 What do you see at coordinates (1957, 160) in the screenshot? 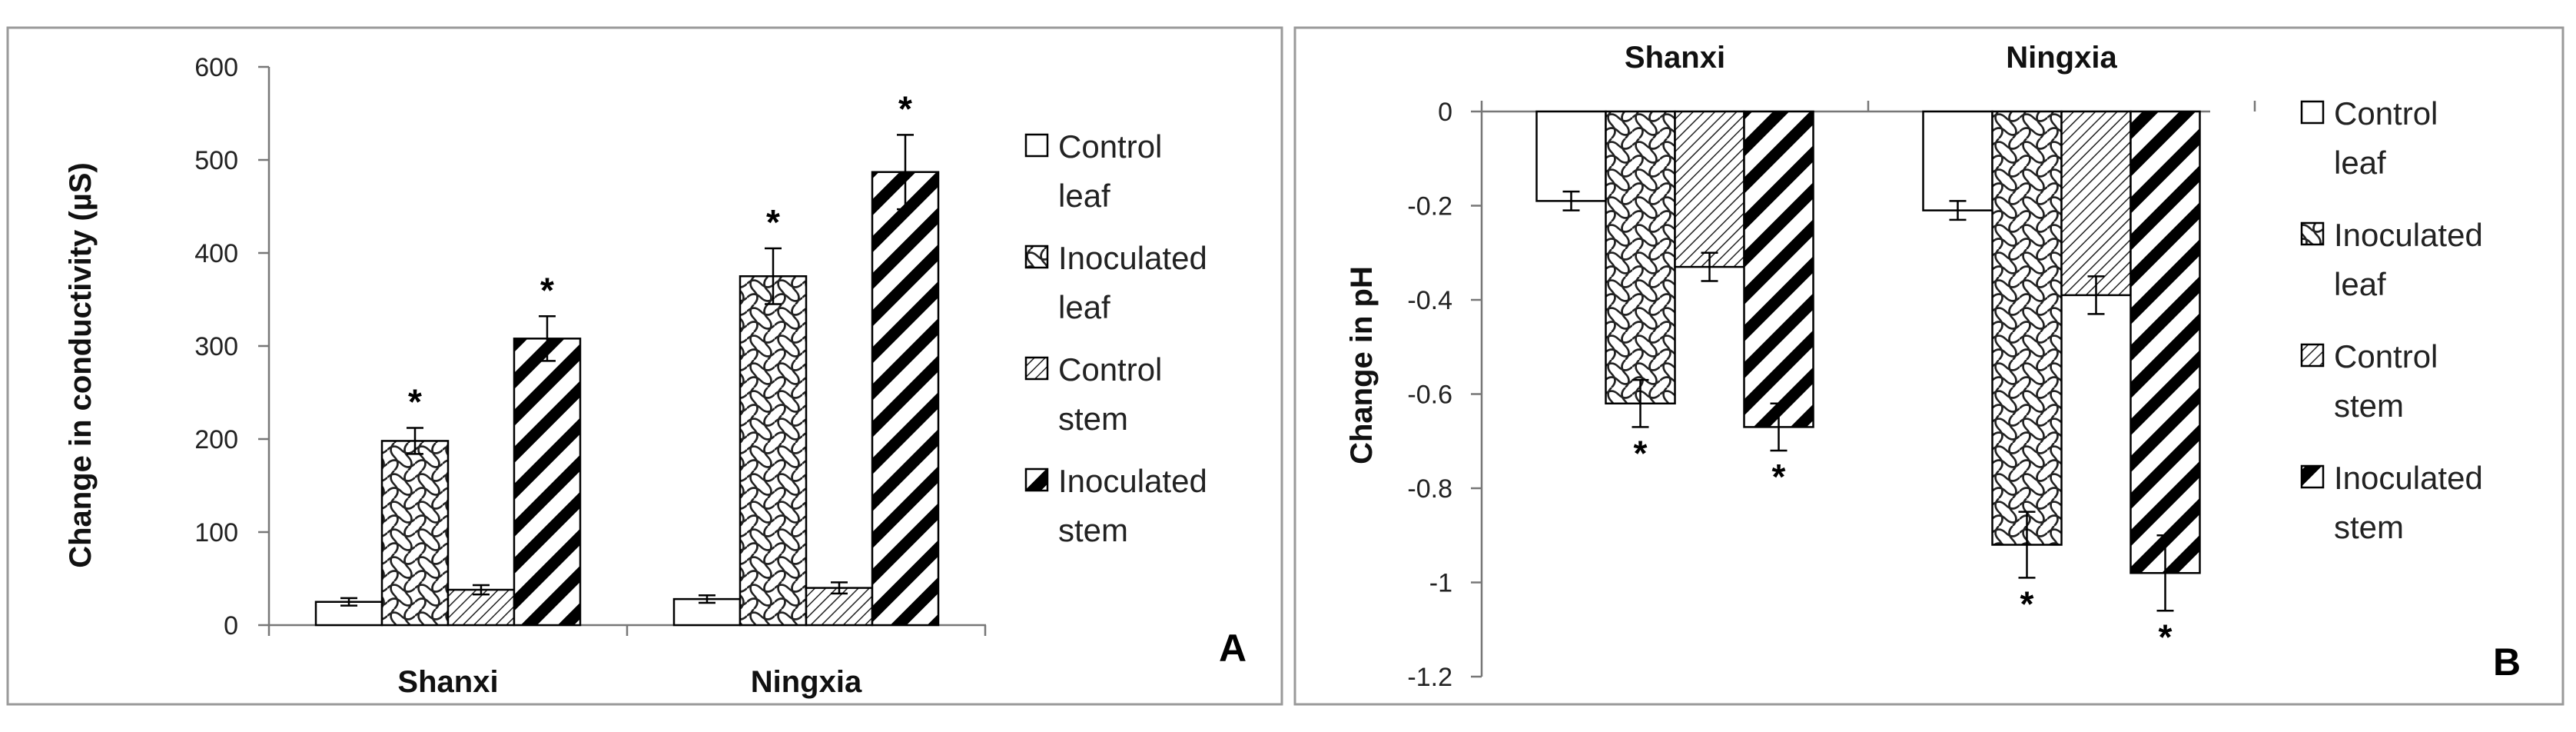
I see `panel-b-bar-control-leaf-ningxia` at bounding box center [1957, 160].